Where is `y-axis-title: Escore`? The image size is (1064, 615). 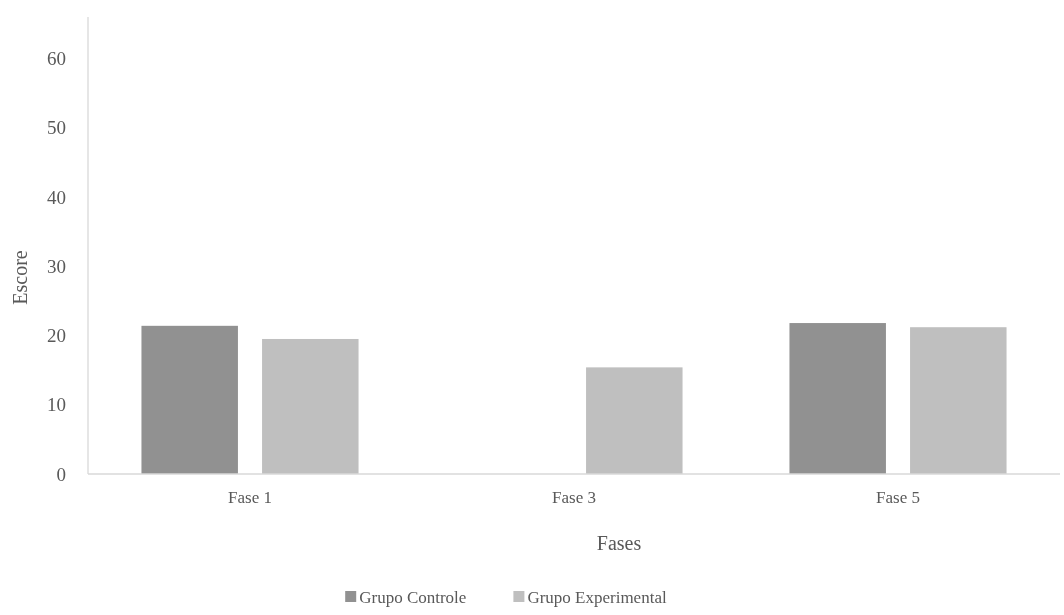
y-axis-title: Escore is located at coordinates (20, 277).